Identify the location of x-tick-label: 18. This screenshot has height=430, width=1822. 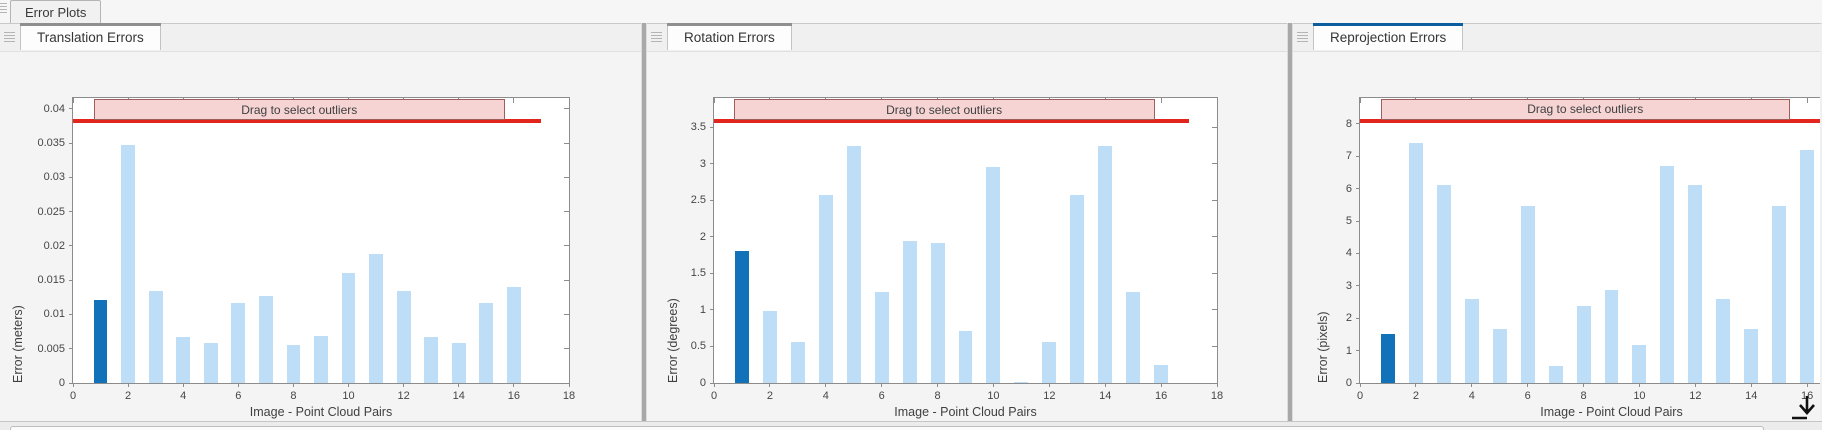
(569, 396).